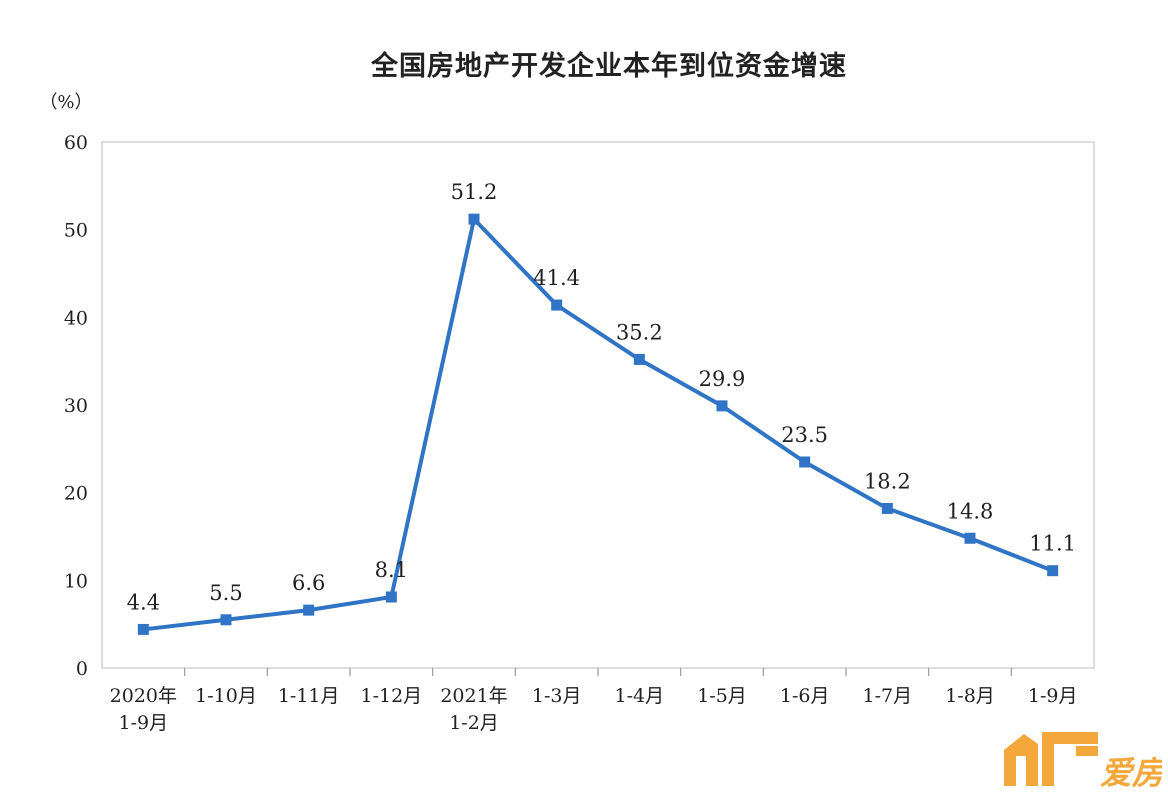  Describe the element at coordinates (309, 696) in the screenshot. I see `x-tick-label: 1-11月` at that location.